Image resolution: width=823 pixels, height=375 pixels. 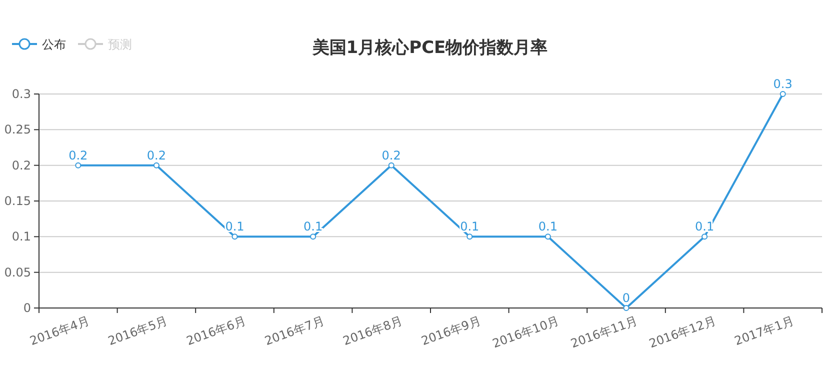 I want to click on data-label: 0.3, so click(x=782, y=84).